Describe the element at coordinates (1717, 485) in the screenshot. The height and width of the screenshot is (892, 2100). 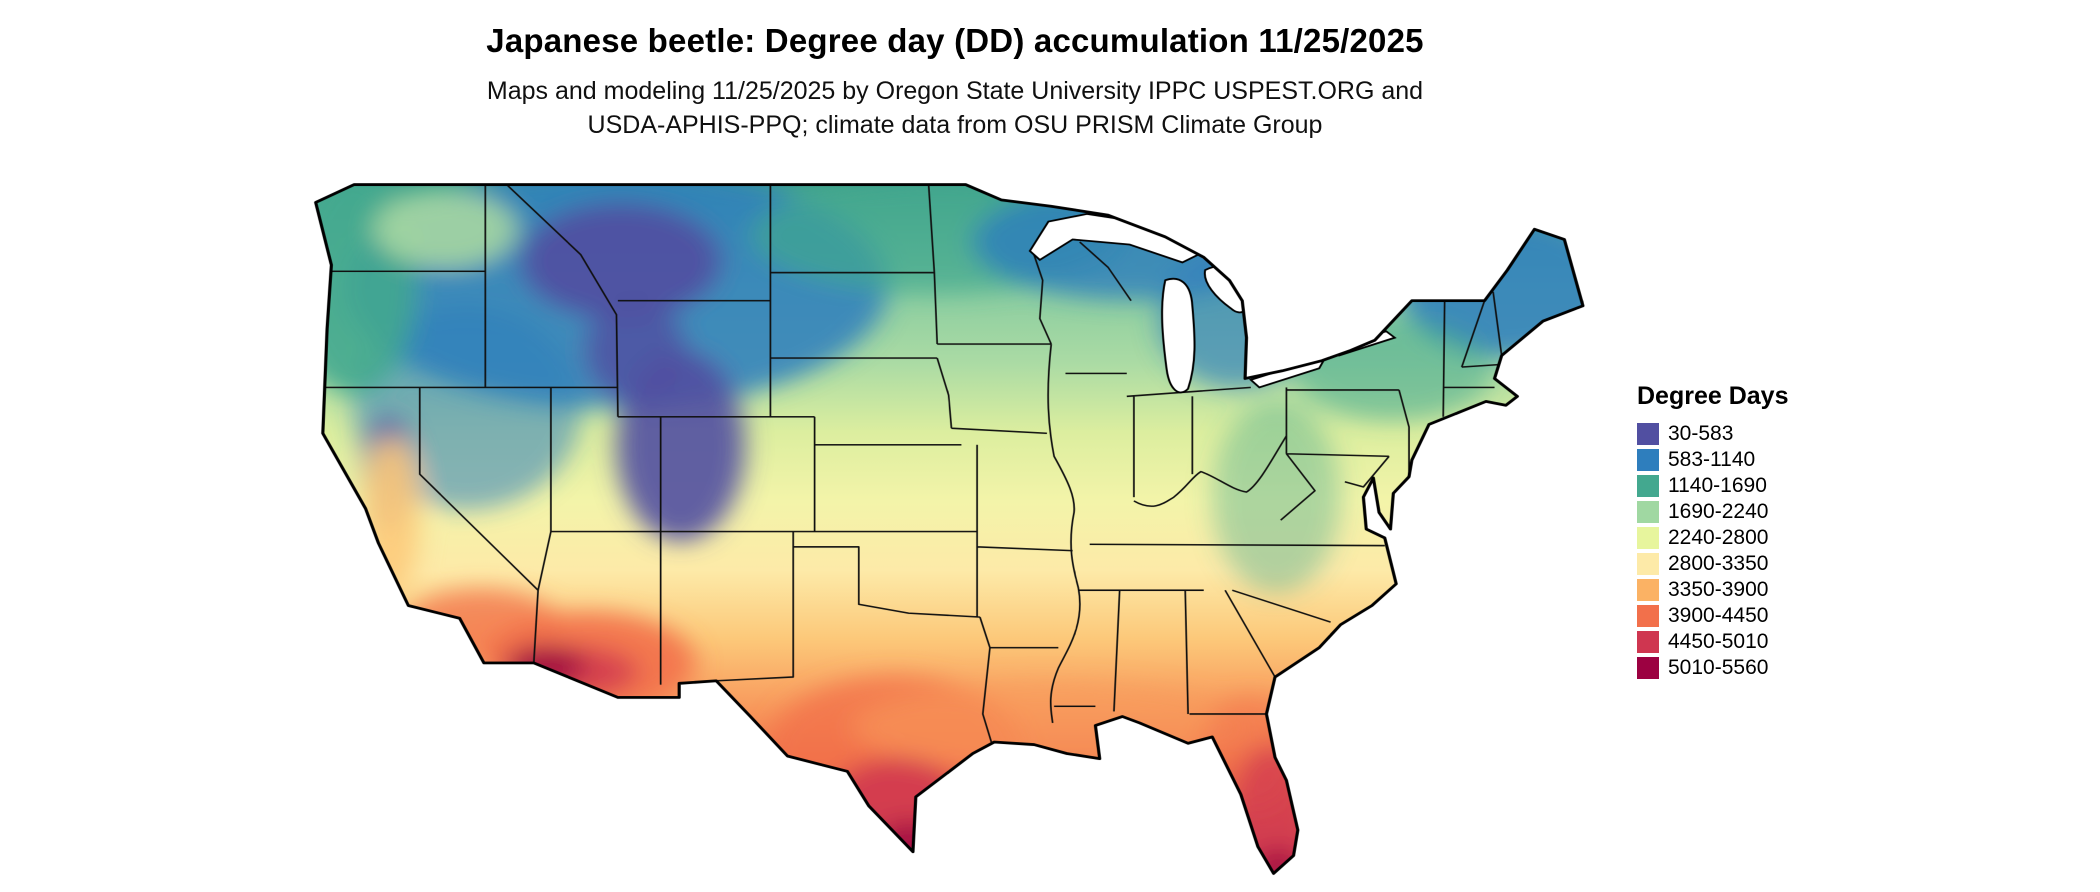
I see `legend-item-label: 1140-1690` at that location.